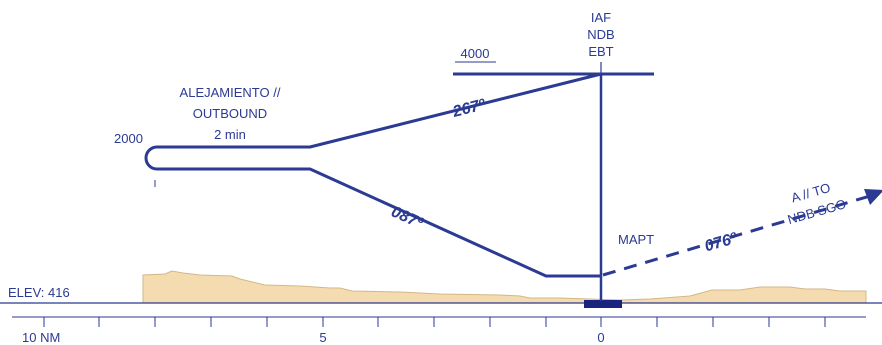 This screenshot has height=345, width=882. I want to click on outbound-label-line1: ALEJAMIENTO //, so click(230, 92).